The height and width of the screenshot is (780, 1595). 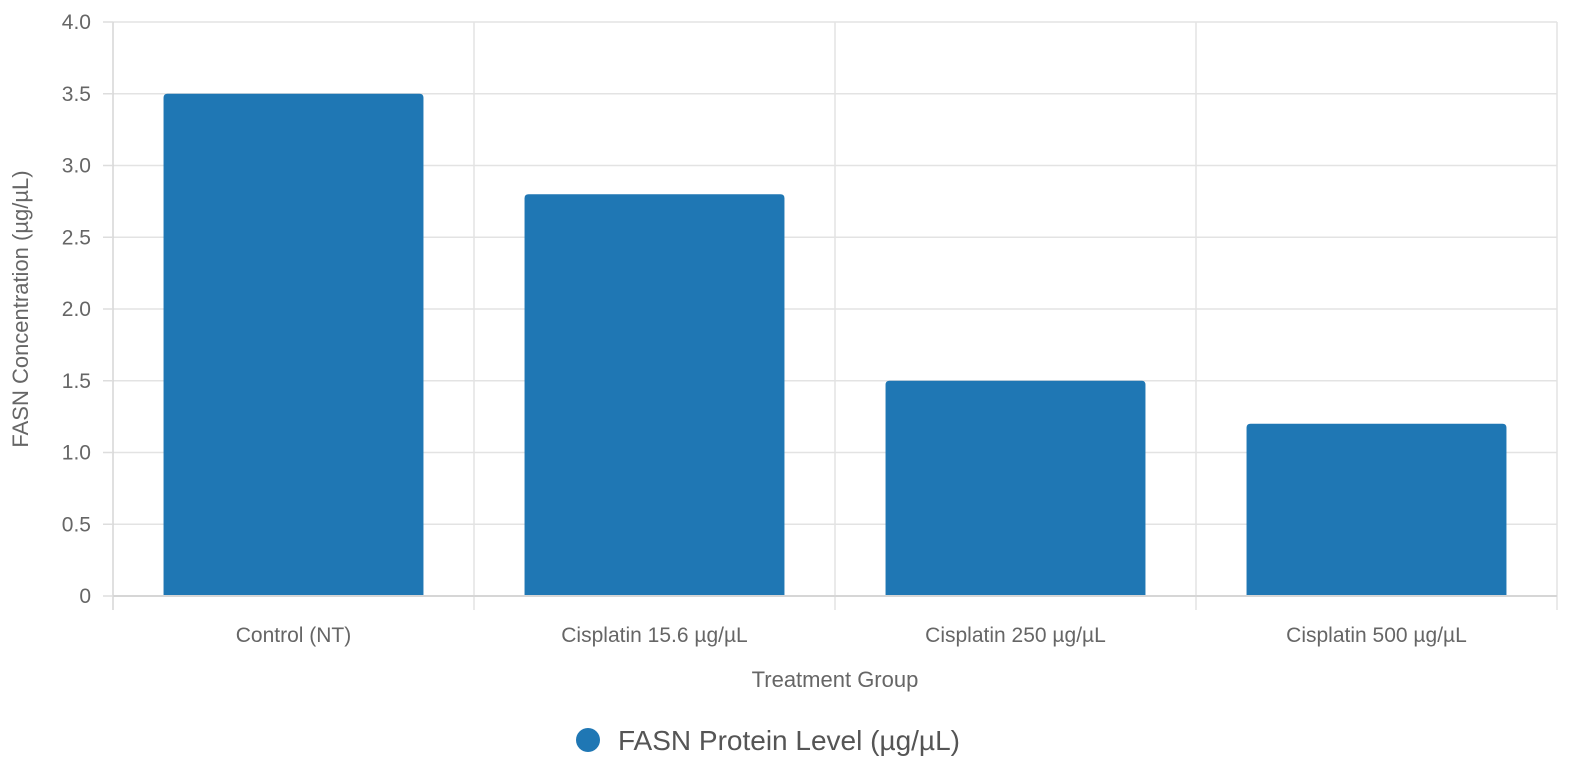 I want to click on y-tick-label: 0.5, so click(x=76, y=524).